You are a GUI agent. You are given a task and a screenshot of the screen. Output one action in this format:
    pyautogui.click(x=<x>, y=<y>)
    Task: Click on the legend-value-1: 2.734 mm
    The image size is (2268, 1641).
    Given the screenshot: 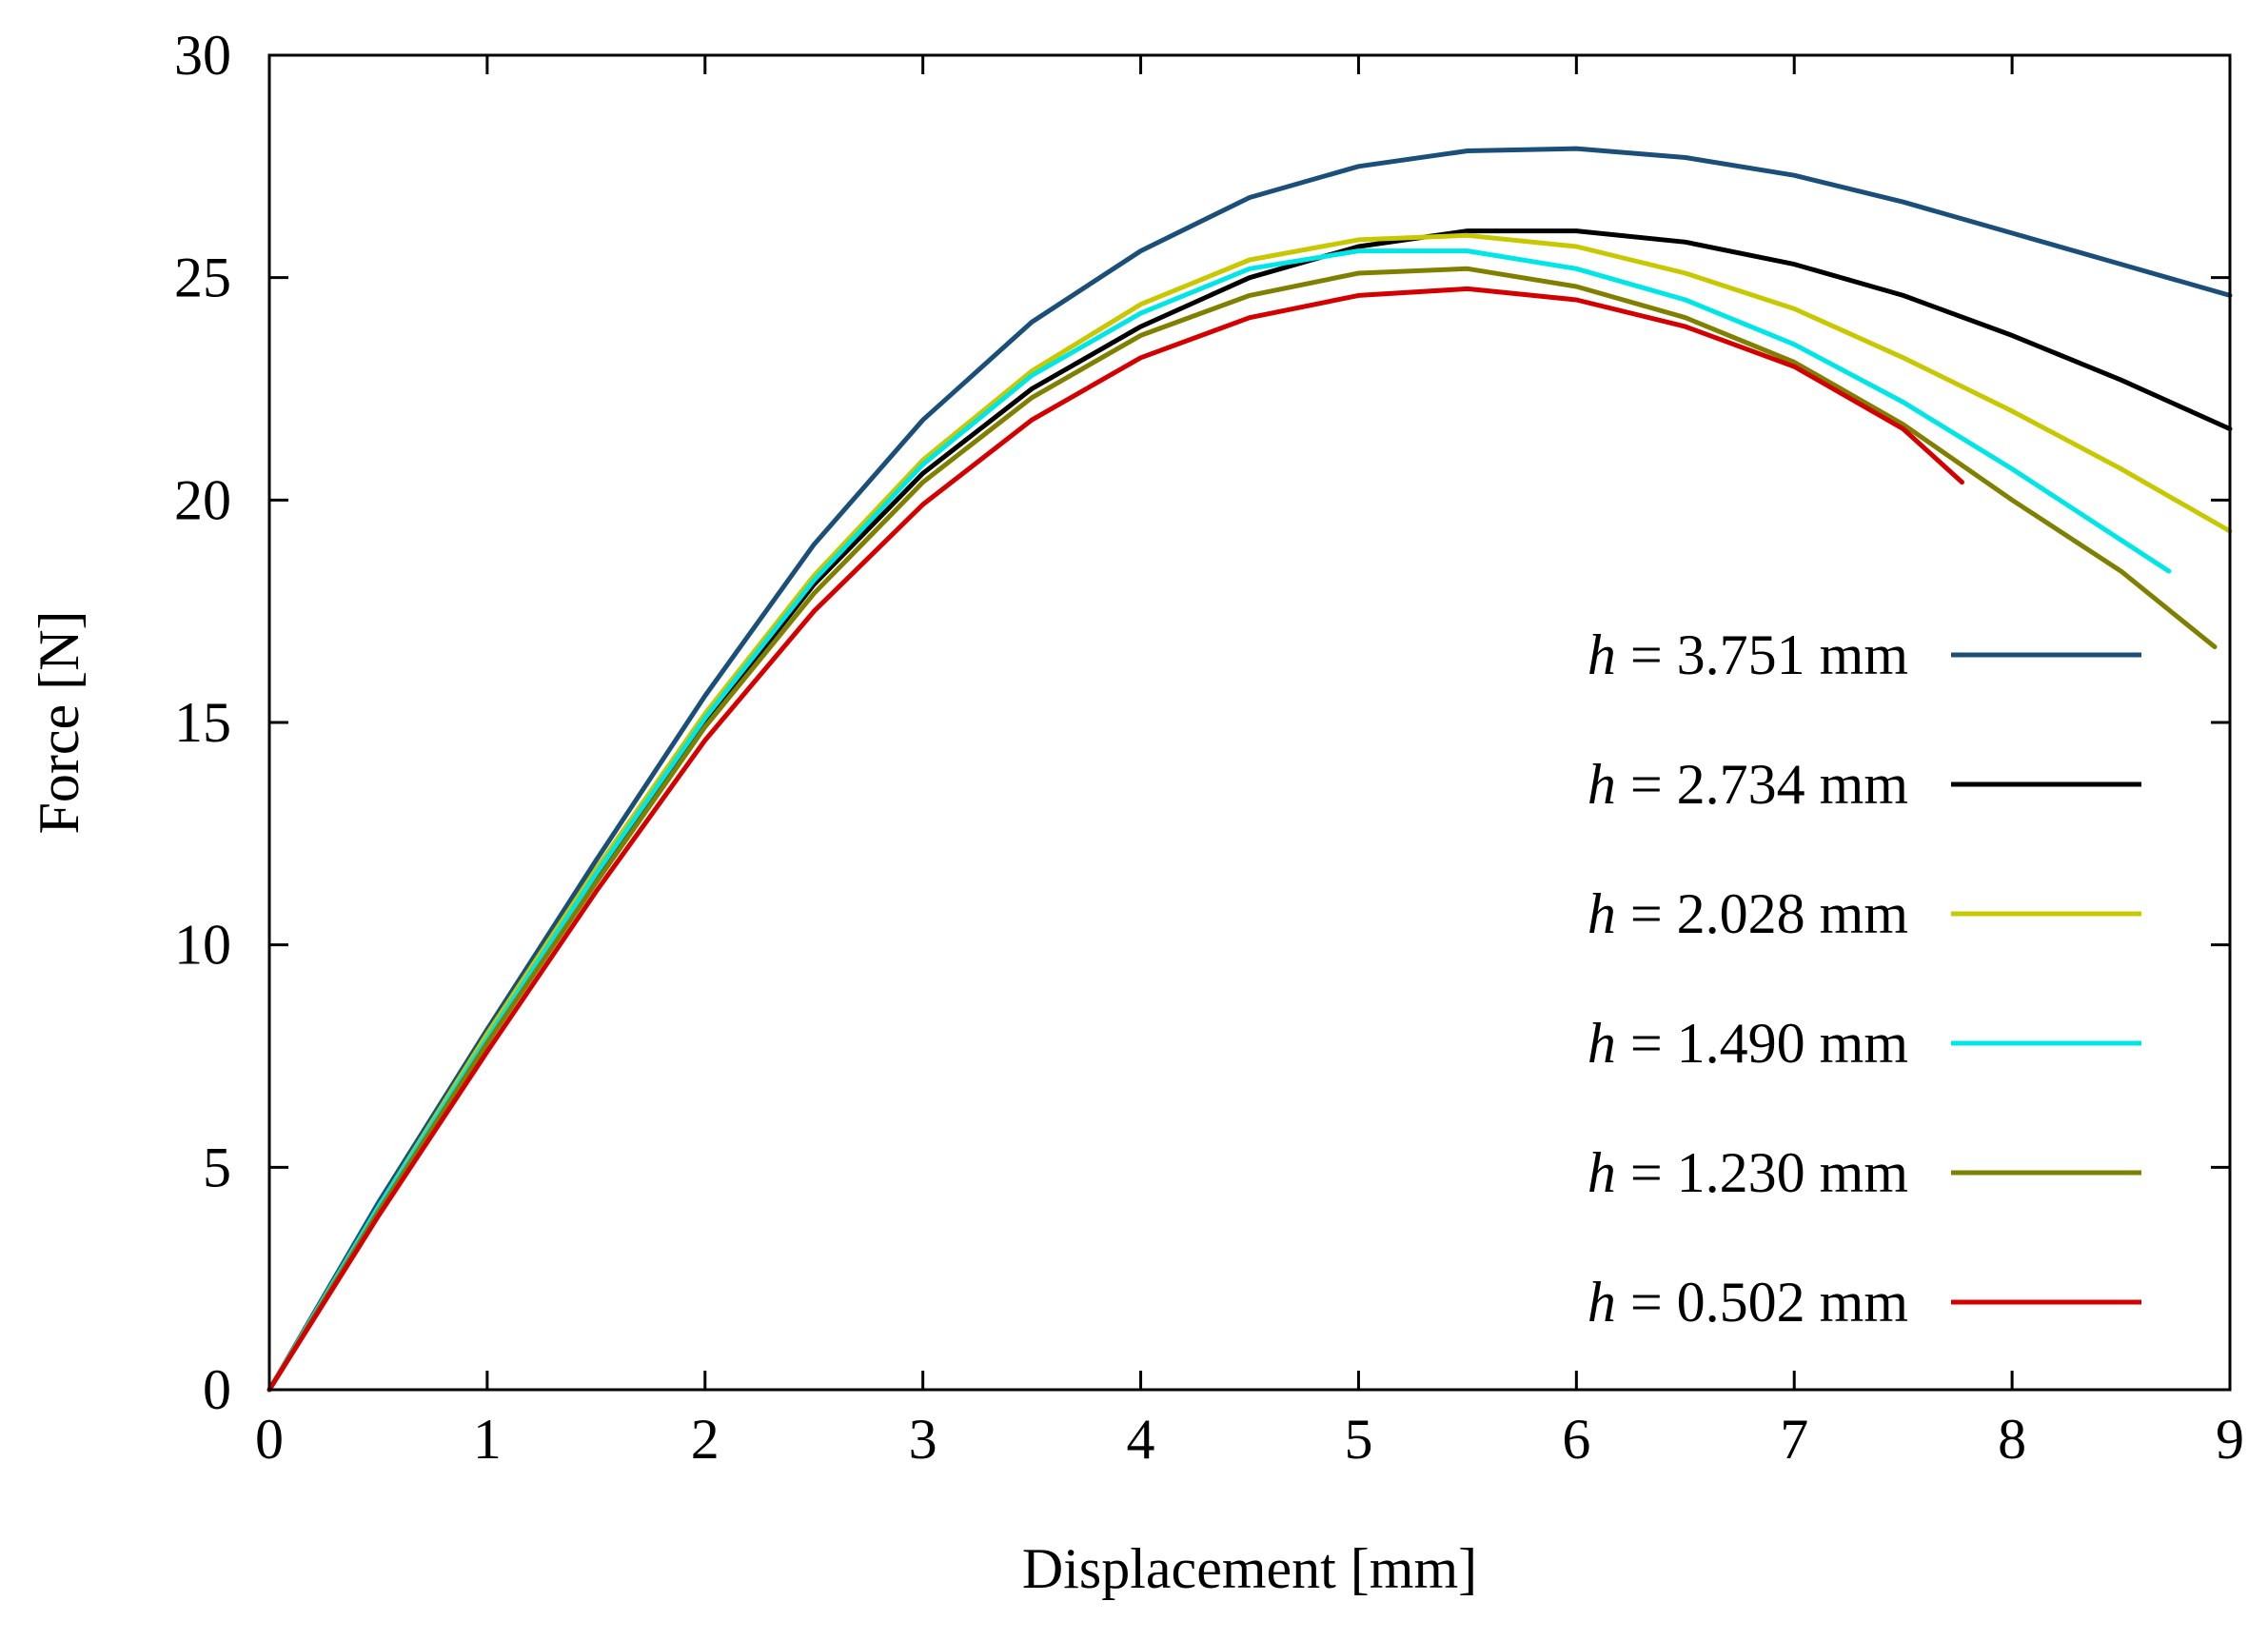 What is the action you would take?
    pyautogui.click(x=1792, y=785)
    